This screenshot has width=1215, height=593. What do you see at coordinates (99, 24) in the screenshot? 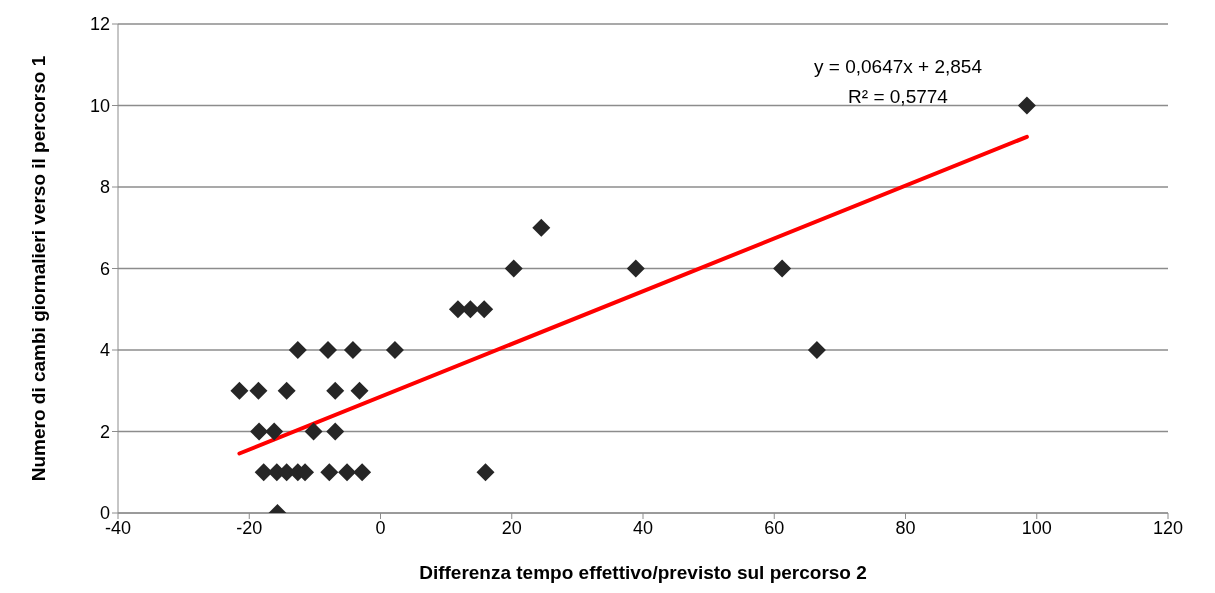
I see `y-tick-label: 12` at bounding box center [99, 24].